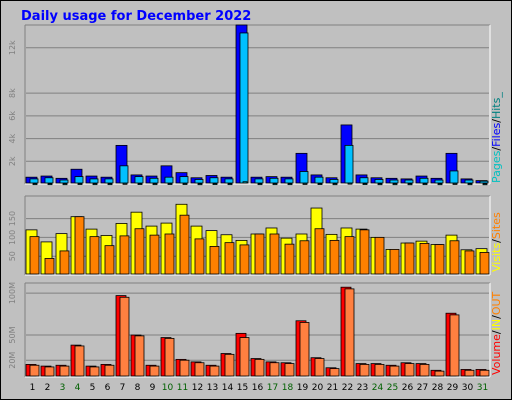  What do you see at coordinates (12, 116) in the screenshot?
I see `y-tick-label: 6k` at bounding box center [12, 116].